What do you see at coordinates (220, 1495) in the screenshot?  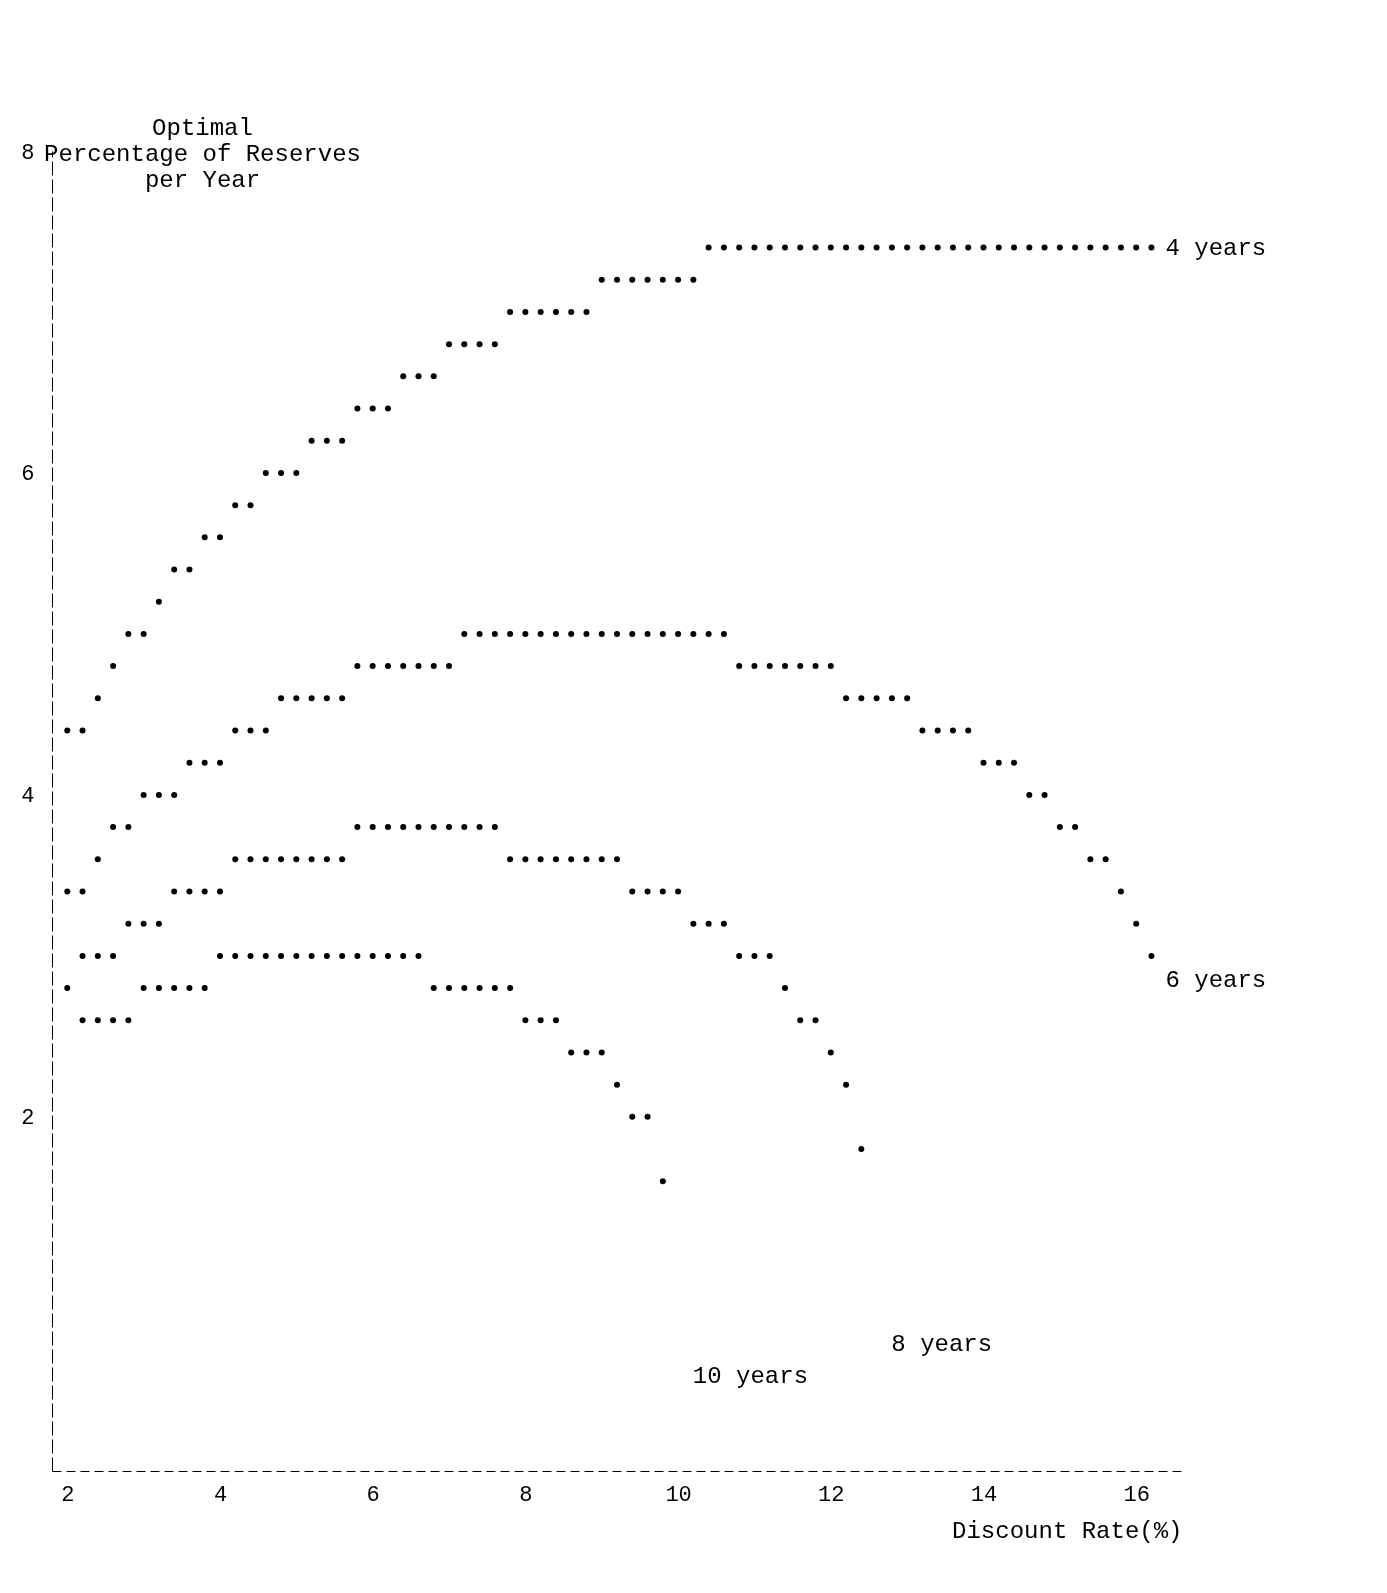 I see `x-tick-label: 4` at bounding box center [220, 1495].